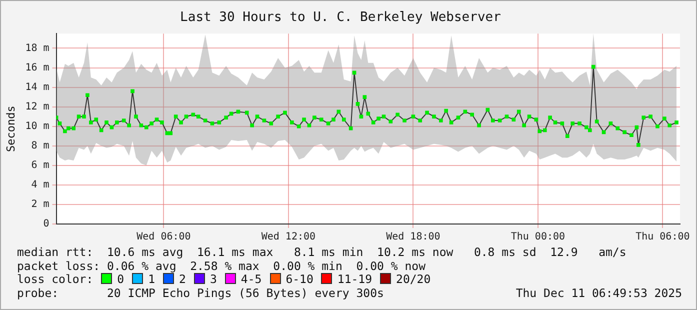 This screenshot has height=310, width=697. What do you see at coordinates (40, 204) in the screenshot?
I see `y-tick-label: 2 m` at bounding box center [40, 204].